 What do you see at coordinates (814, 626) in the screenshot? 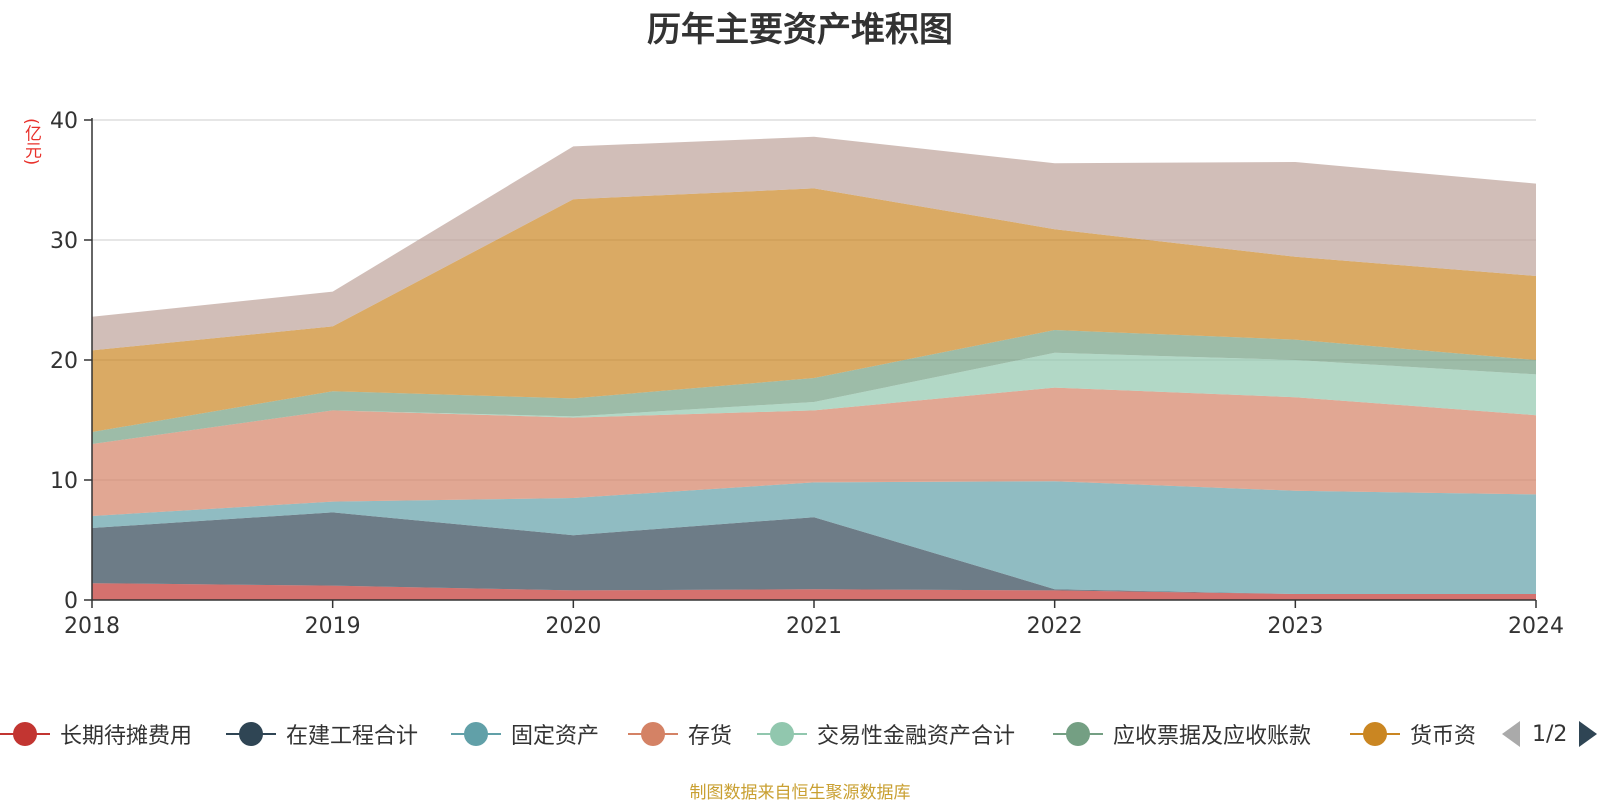
I see `x-tick-label: 2021` at bounding box center [814, 626].